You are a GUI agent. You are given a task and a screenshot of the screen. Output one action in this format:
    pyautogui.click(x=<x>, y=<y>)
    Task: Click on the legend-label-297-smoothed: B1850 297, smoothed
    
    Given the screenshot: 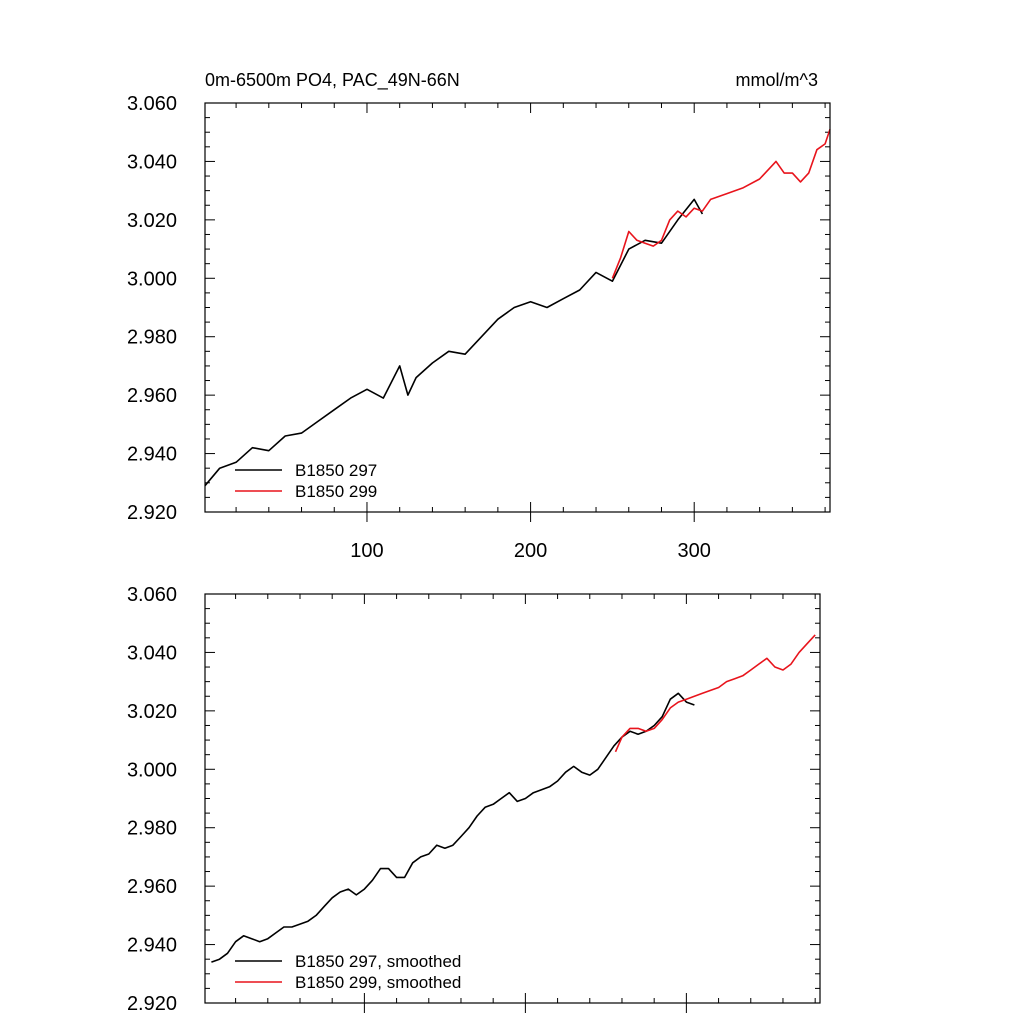 What is the action you would take?
    pyautogui.click(x=378, y=961)
    